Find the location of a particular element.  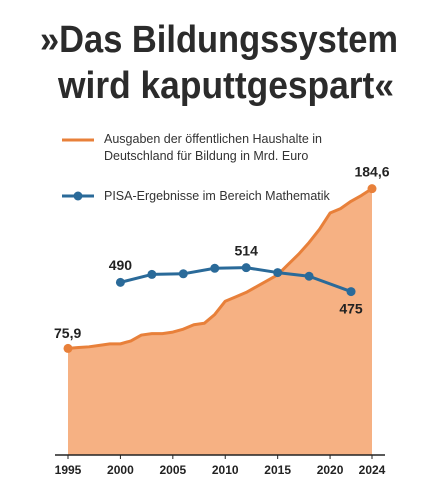

data-label: 490 is located at coordinates (121, 265).